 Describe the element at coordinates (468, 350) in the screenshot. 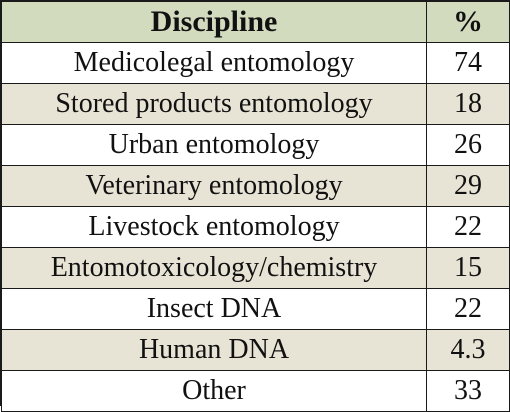

I see `percent-cell: 4.3` at that location.